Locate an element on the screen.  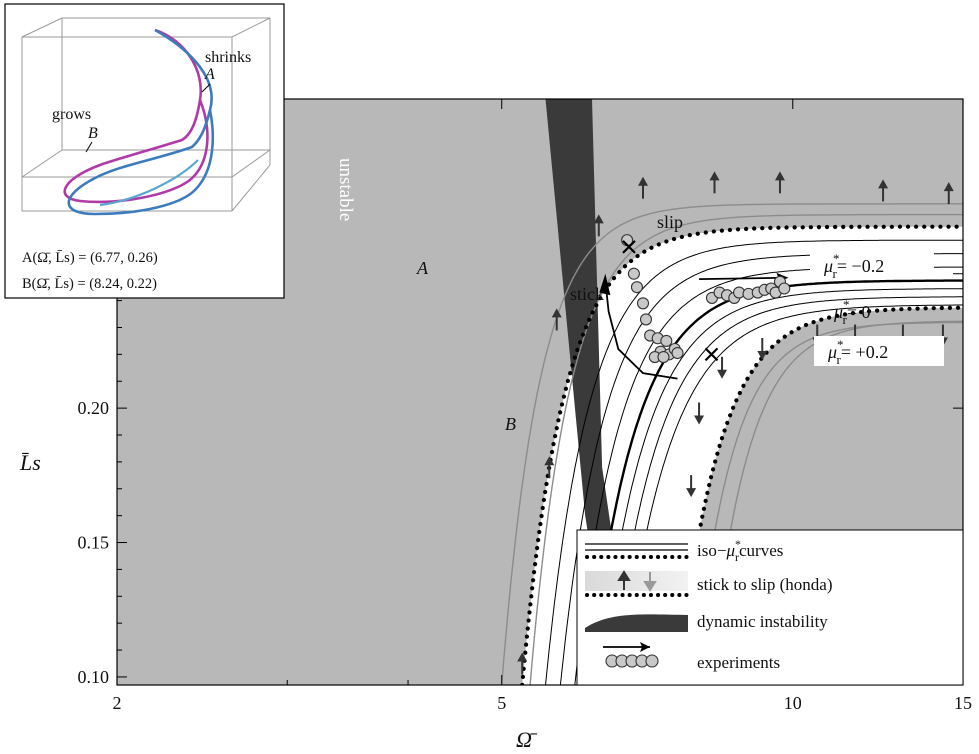
curve-label-plus: μ* r= +0.2 is located at coordinates (879, 351).